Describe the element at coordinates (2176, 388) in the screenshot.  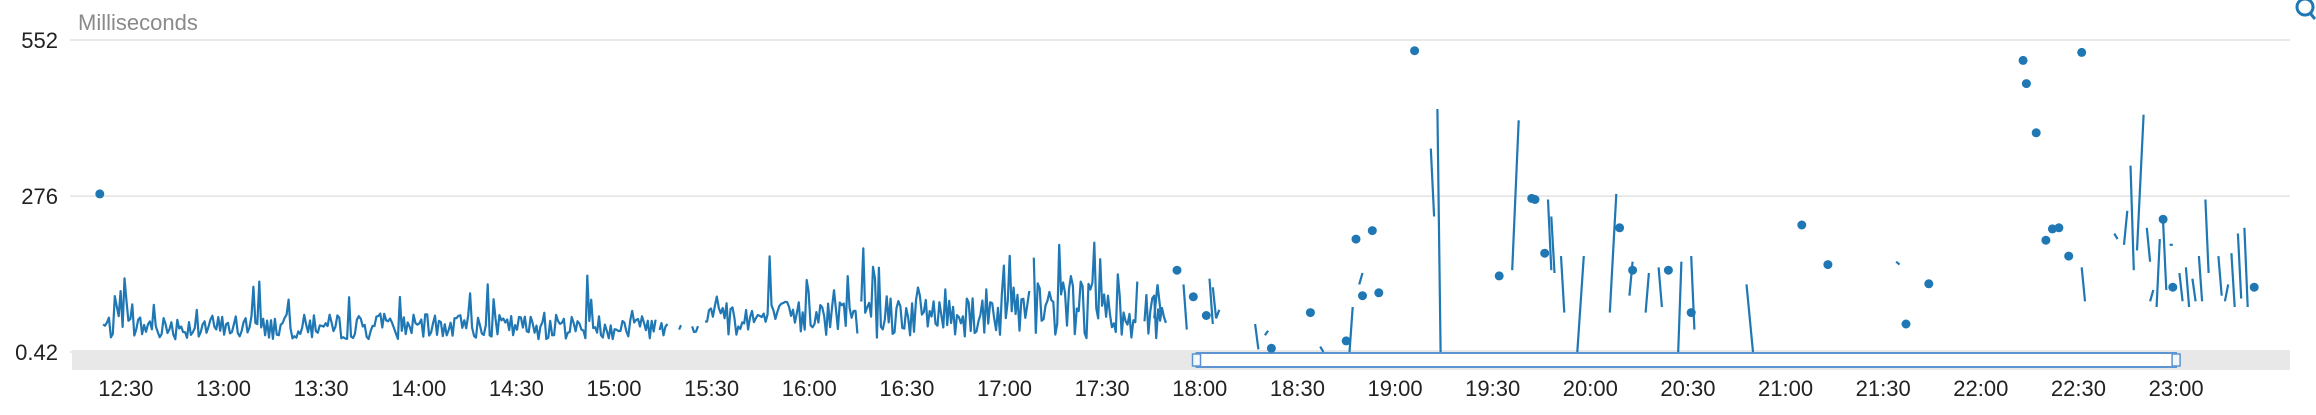
I see `x-tick-label: 23:00` at that location.